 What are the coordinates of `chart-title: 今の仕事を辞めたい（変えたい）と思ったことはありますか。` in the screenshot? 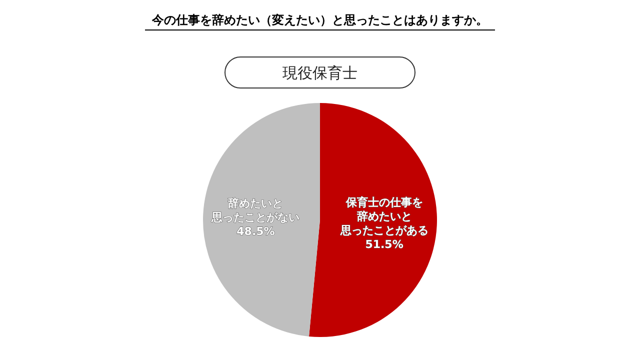 It's located at (319, 20).